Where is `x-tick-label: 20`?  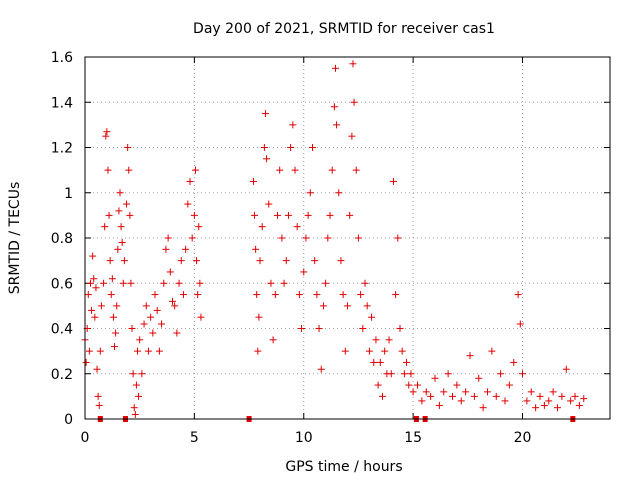
x-tick-label: 20 is located at coordinates (523, 438).